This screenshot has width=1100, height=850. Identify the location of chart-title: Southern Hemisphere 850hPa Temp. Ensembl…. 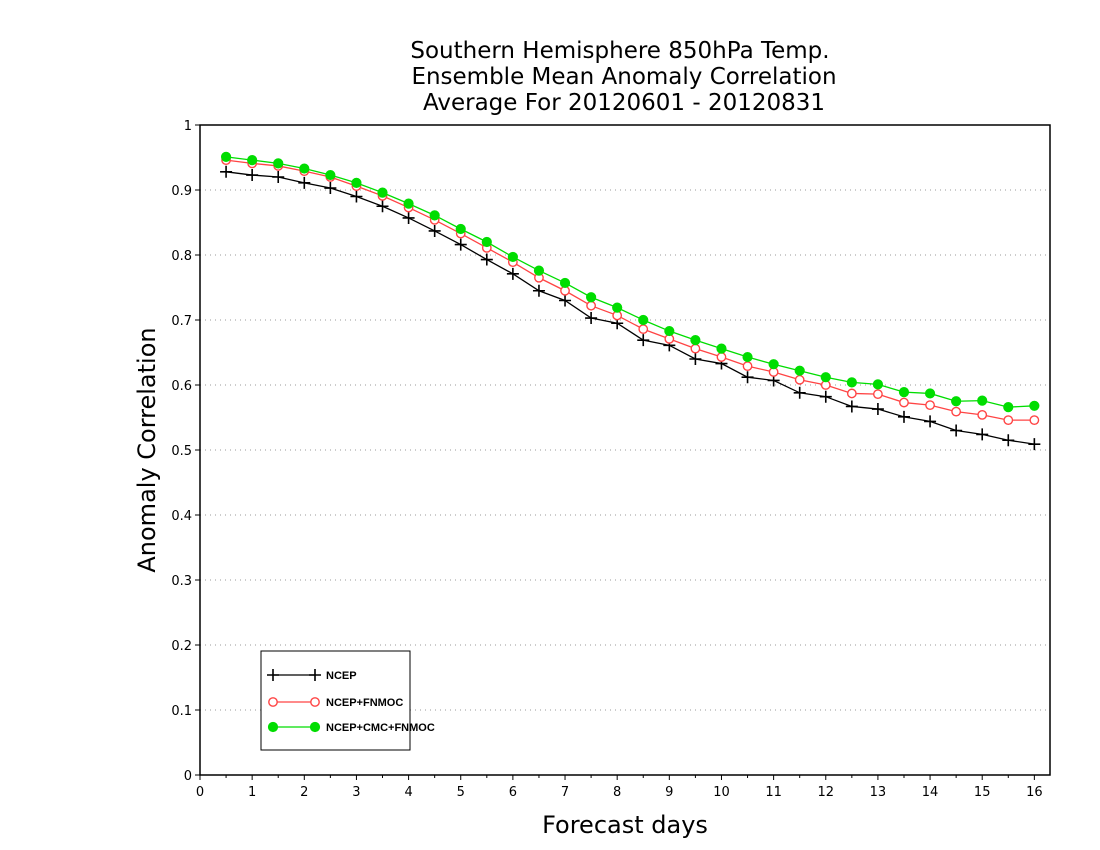
(623, 77).